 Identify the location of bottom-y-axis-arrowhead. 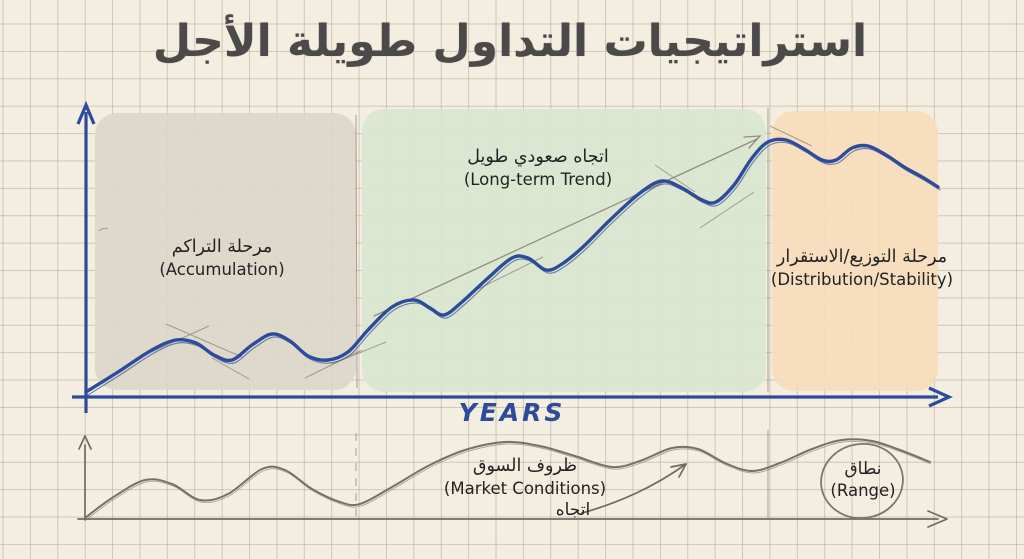
(85, 442).